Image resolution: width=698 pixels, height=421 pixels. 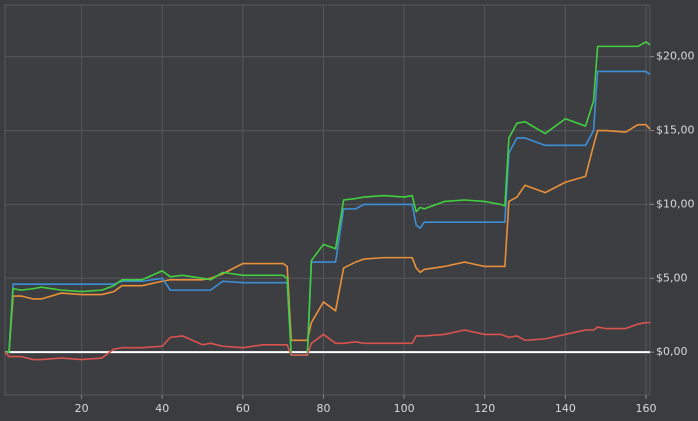 I want to click on x-tick-label: 100, so click(x=404, y=408).